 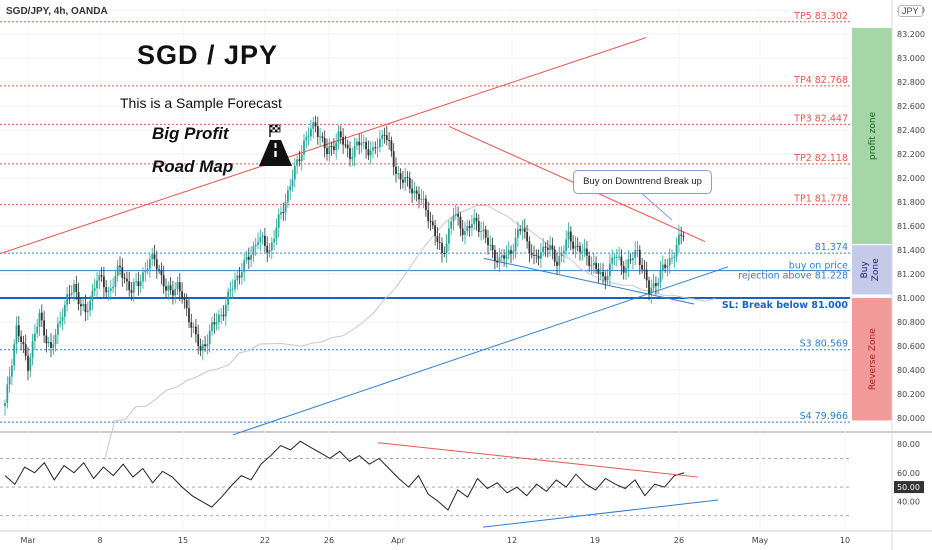 I want to click on forecast-title: SGD / JPY, so click(x=208, y=55).